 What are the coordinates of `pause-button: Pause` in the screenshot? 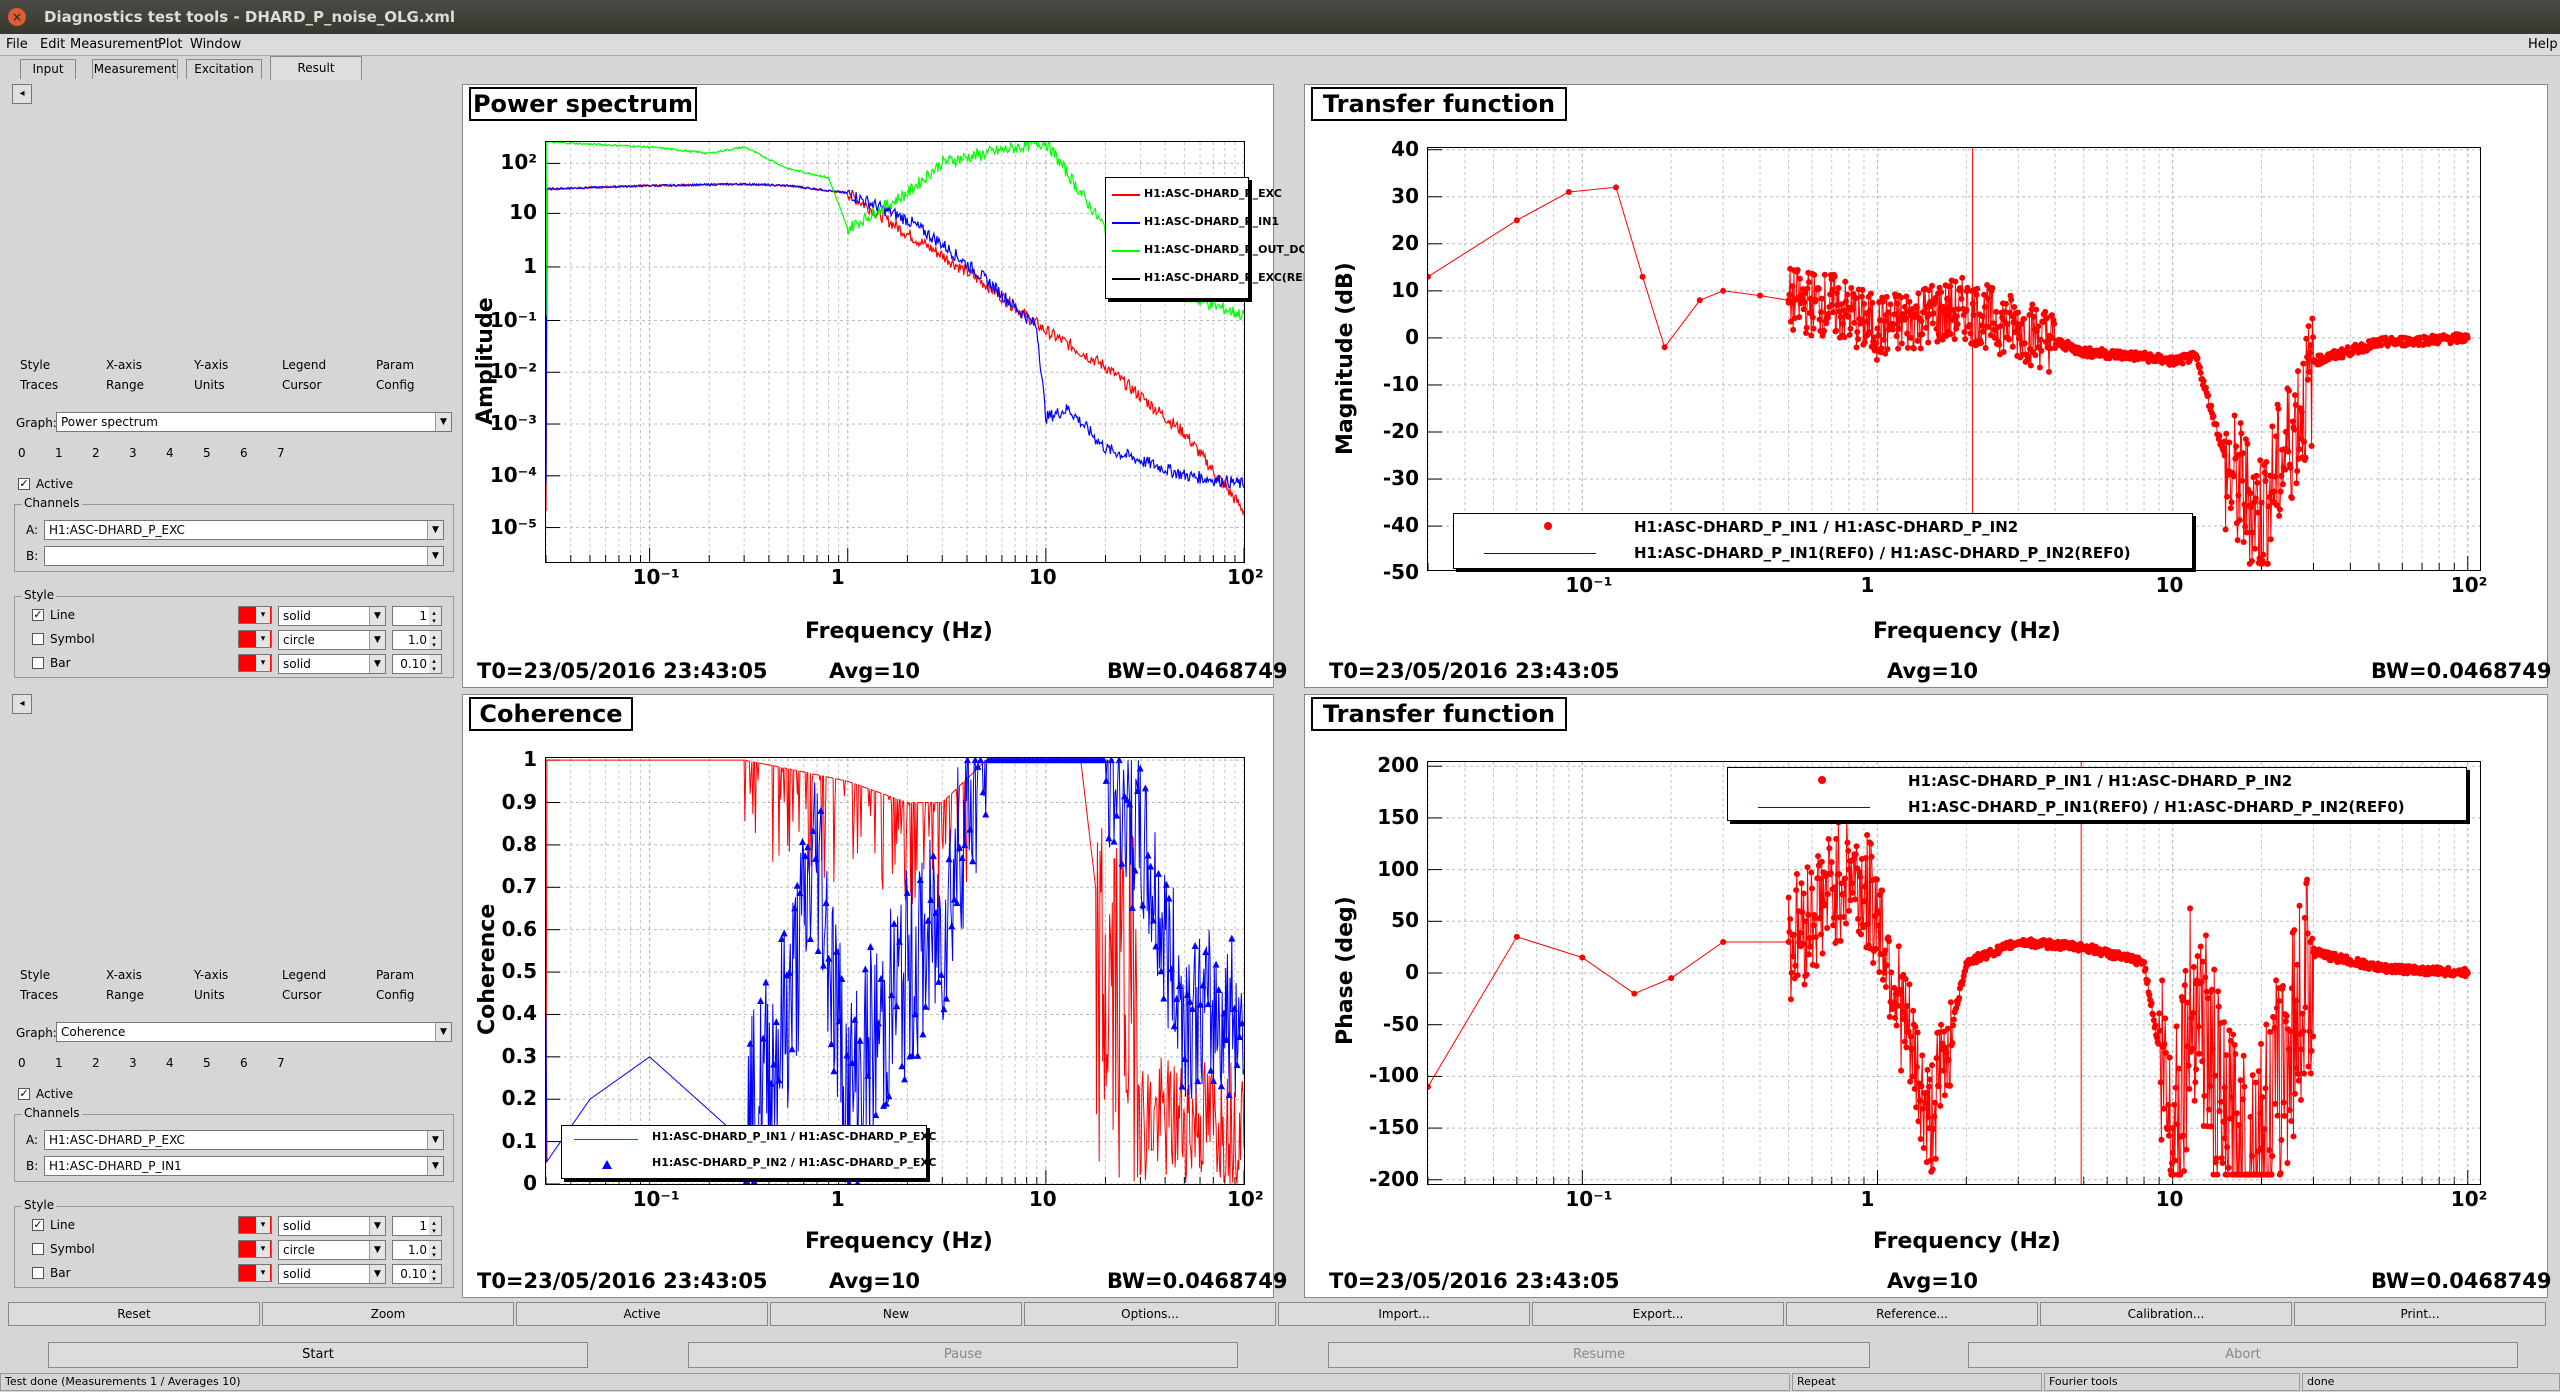 It's located at (963, 1355).